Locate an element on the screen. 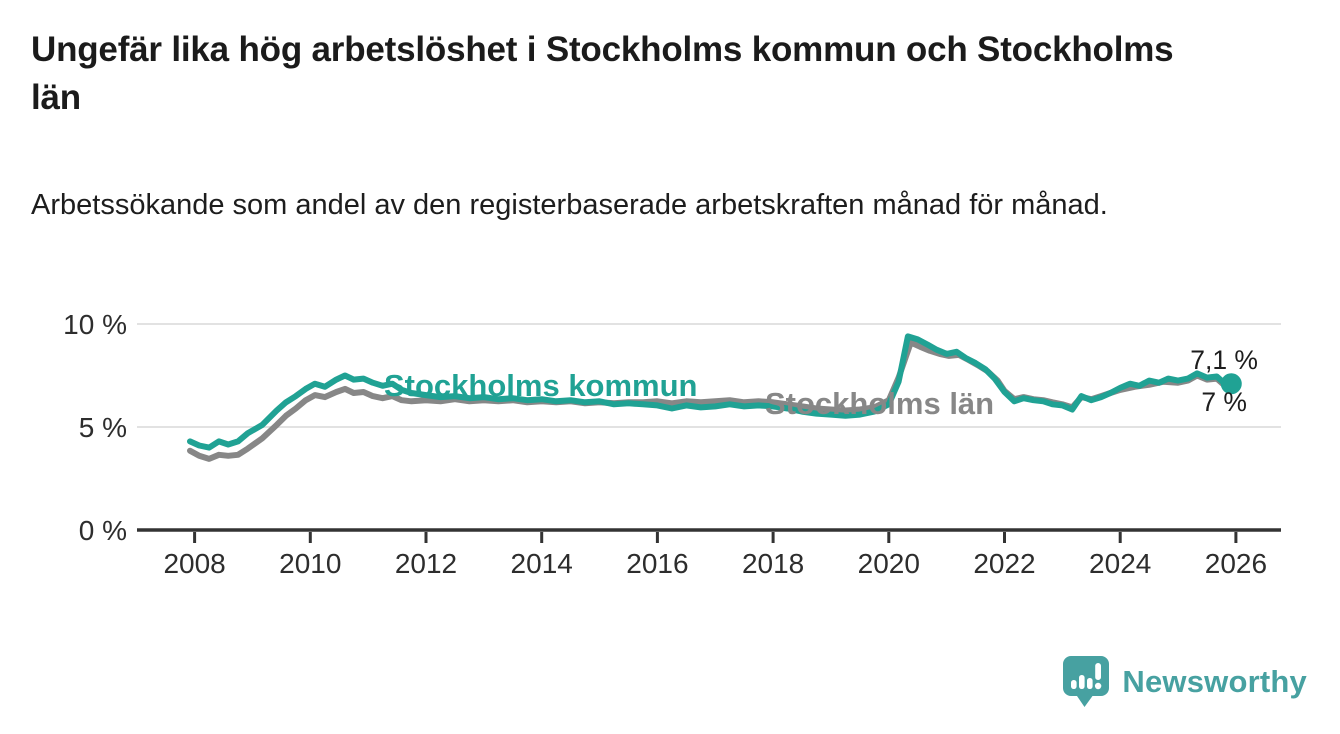 This screenshot has height=734, width=1340. x-tick-label: 2018 is located at coordinates (773, 563).